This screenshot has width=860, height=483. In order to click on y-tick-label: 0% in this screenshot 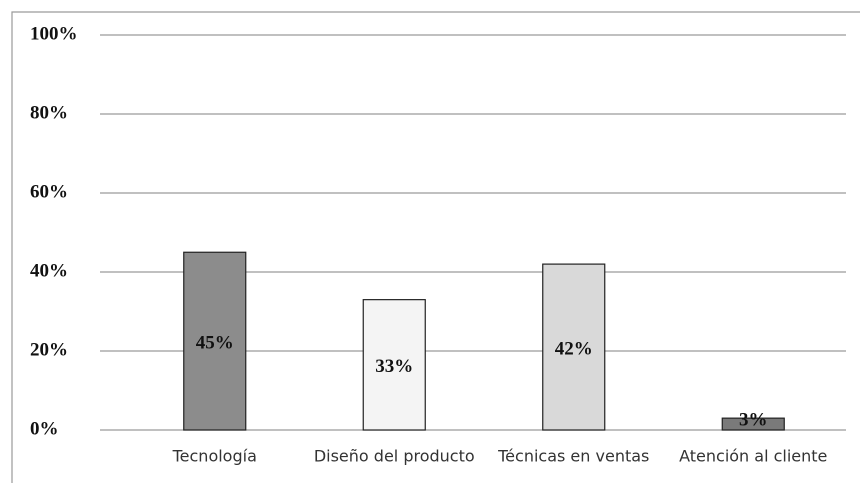, I will do `click(44, 428)`.